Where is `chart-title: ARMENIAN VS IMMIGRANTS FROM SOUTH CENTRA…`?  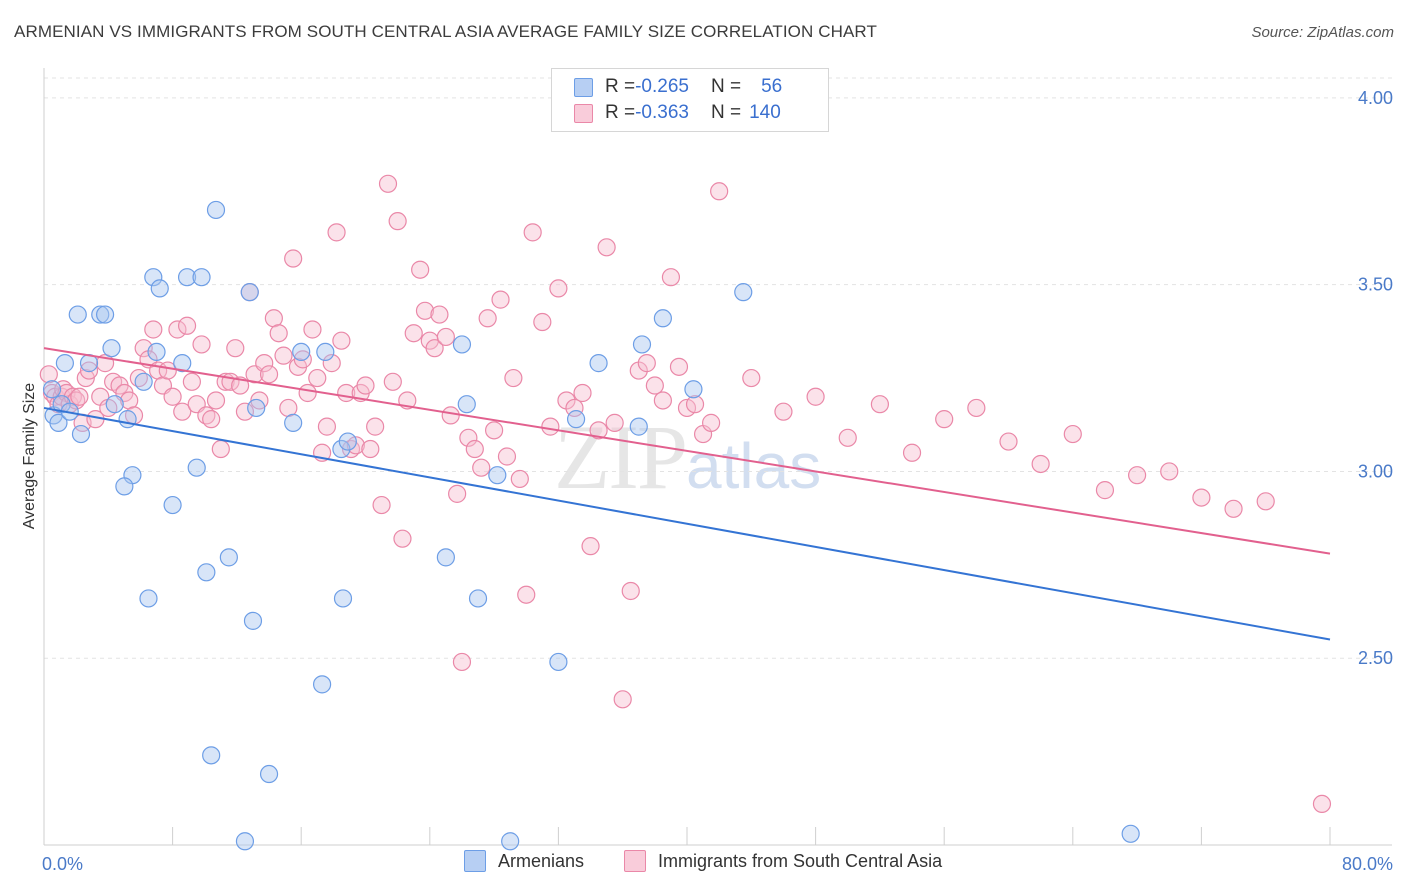
chart-title: ARMENIAN VS IMMIGRANTS FROM SOUTH CENTRA… is located at coordinates (445, 31).